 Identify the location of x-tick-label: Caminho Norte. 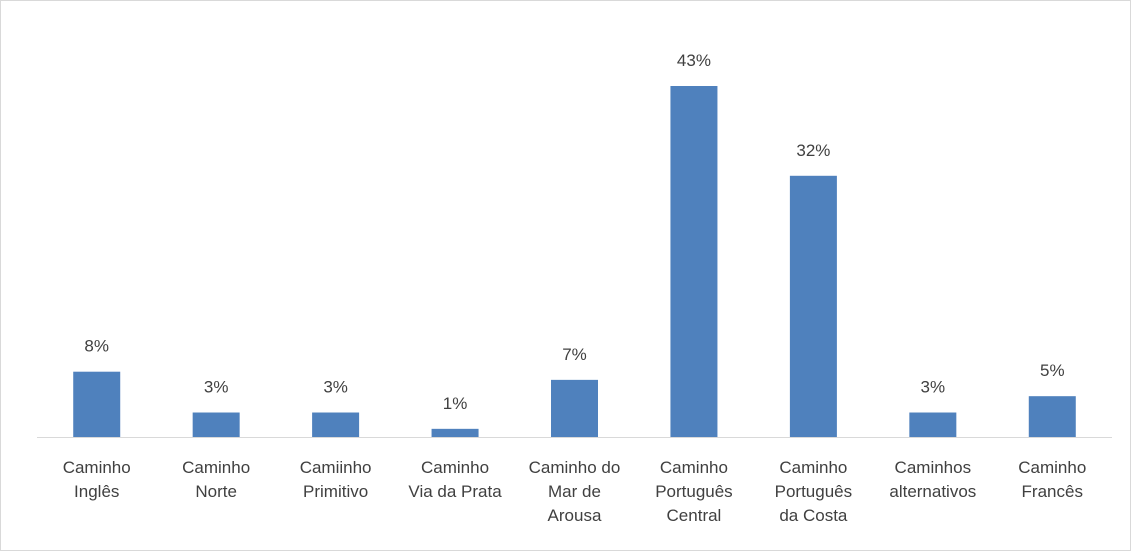
(216, 479).